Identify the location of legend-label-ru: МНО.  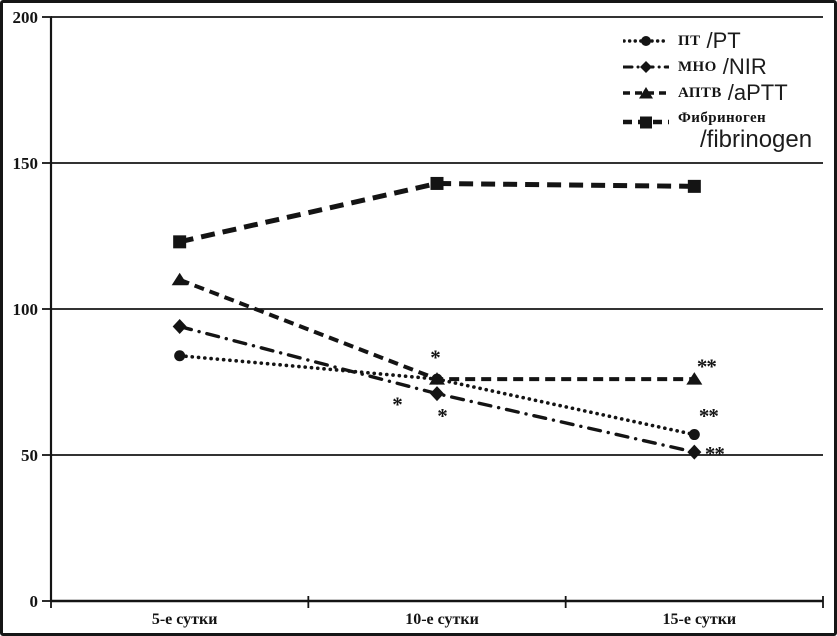
(697, 66).